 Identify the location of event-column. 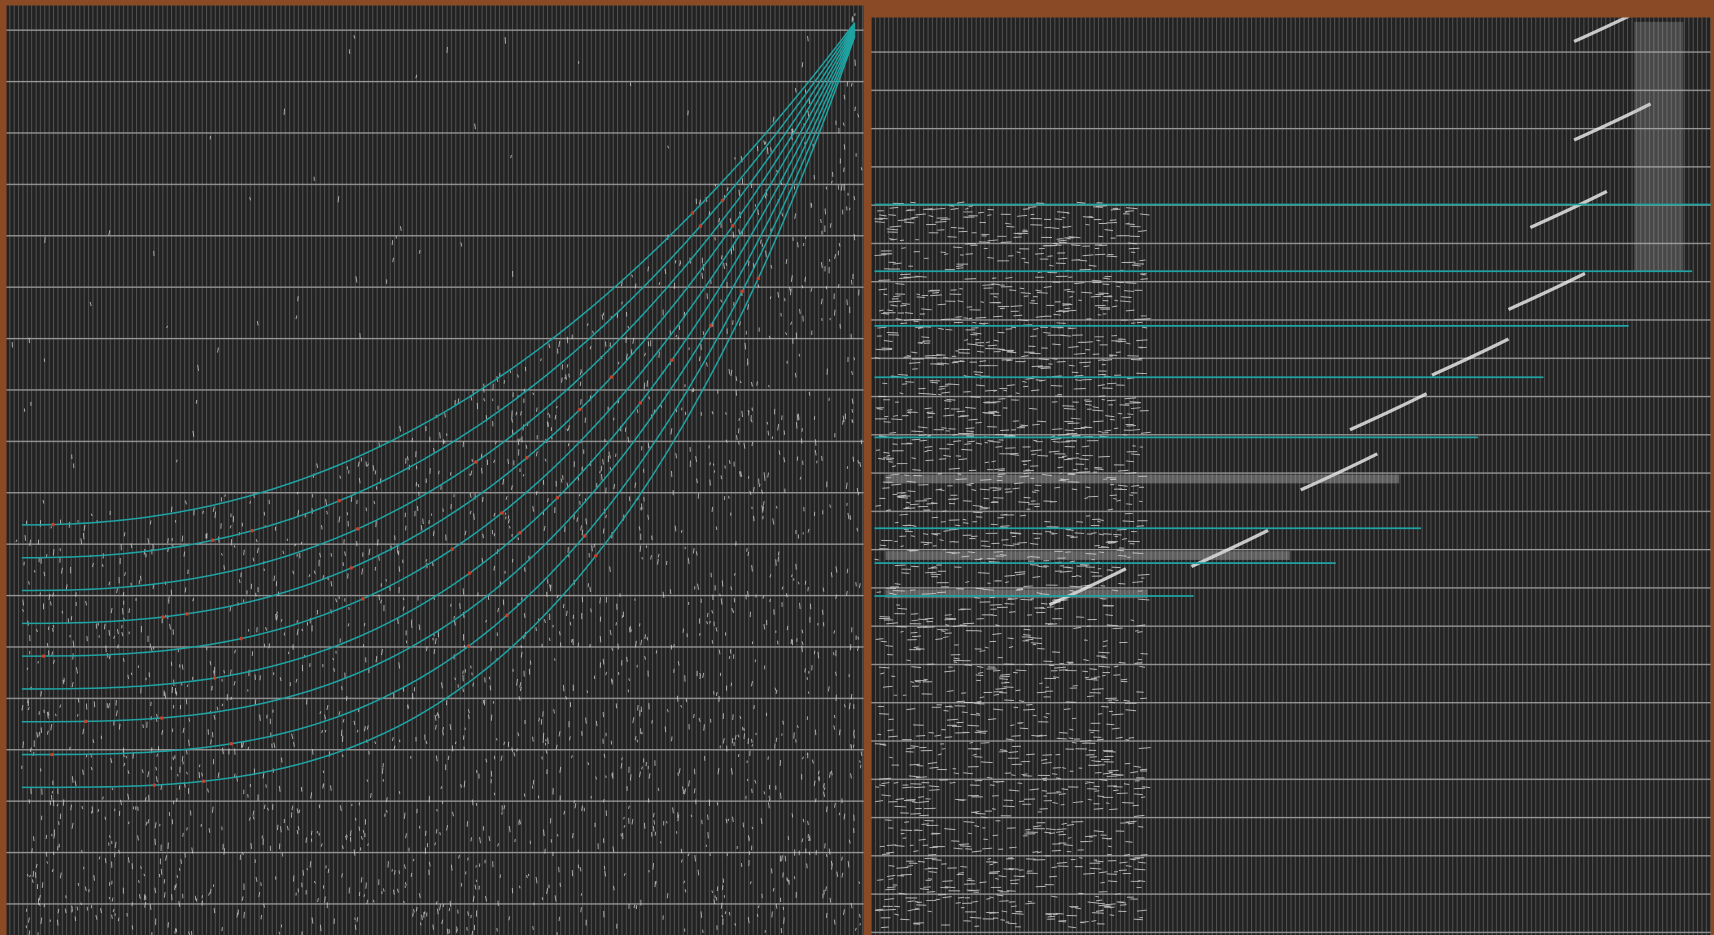
(1659, 146).